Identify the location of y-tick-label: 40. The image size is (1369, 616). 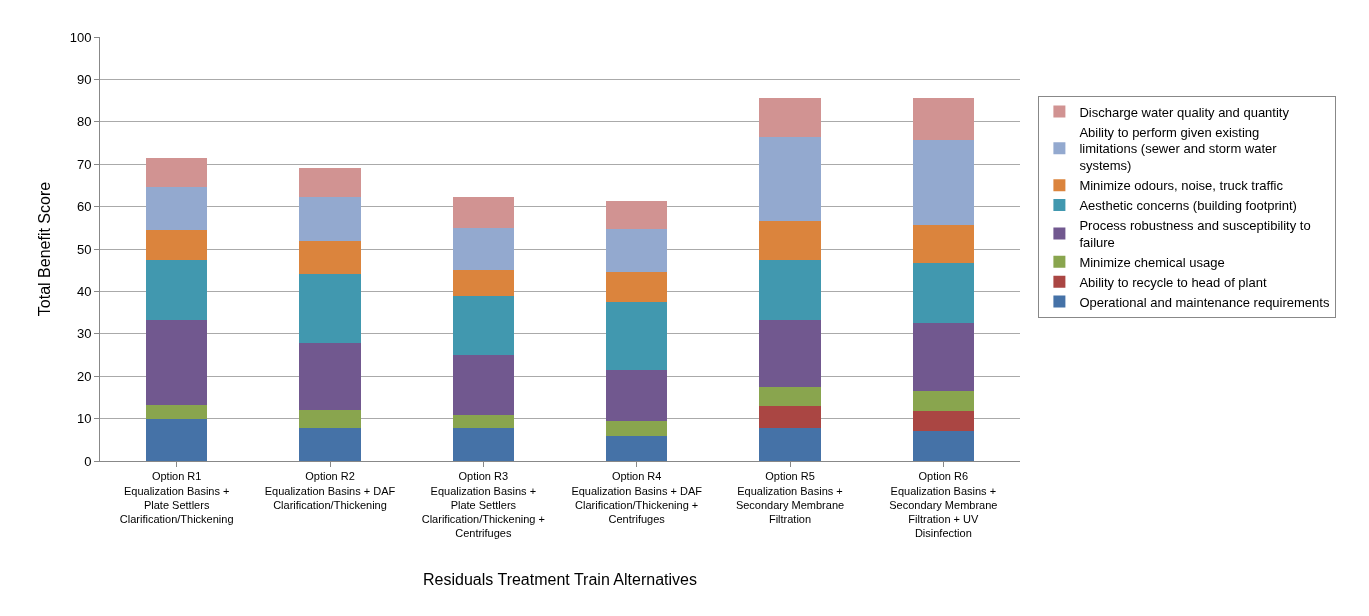
(84, 291).